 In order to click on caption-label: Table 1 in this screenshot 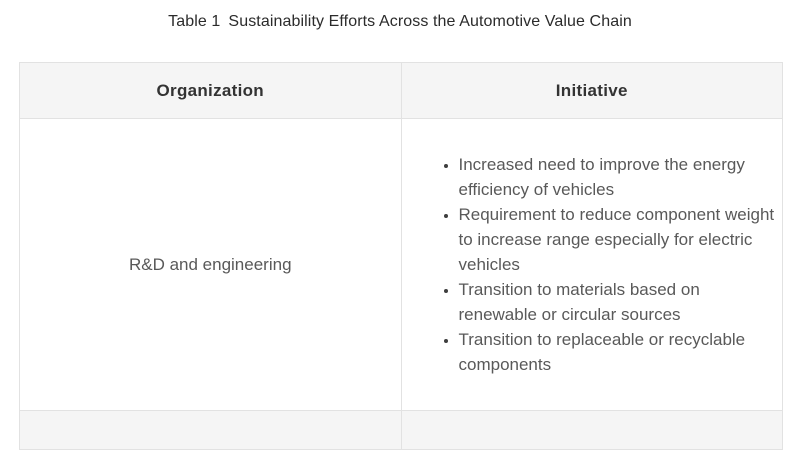, I will do `click(194, 21)`.